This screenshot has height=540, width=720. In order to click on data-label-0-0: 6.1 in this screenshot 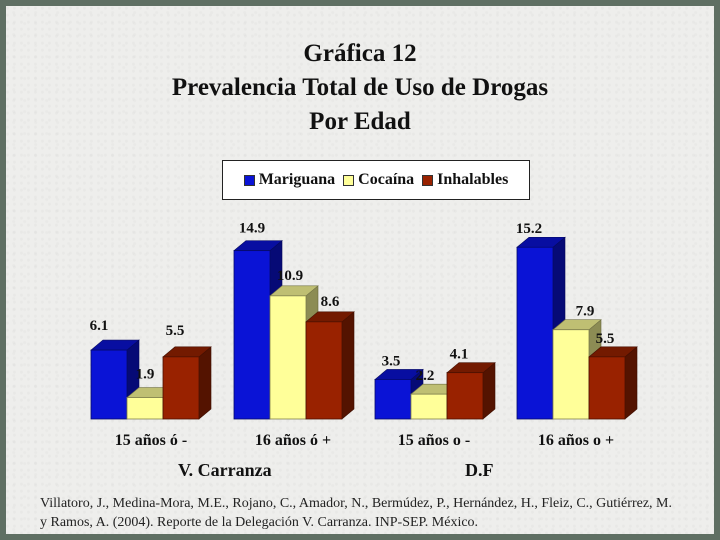, I will do `click(99, 326)`.